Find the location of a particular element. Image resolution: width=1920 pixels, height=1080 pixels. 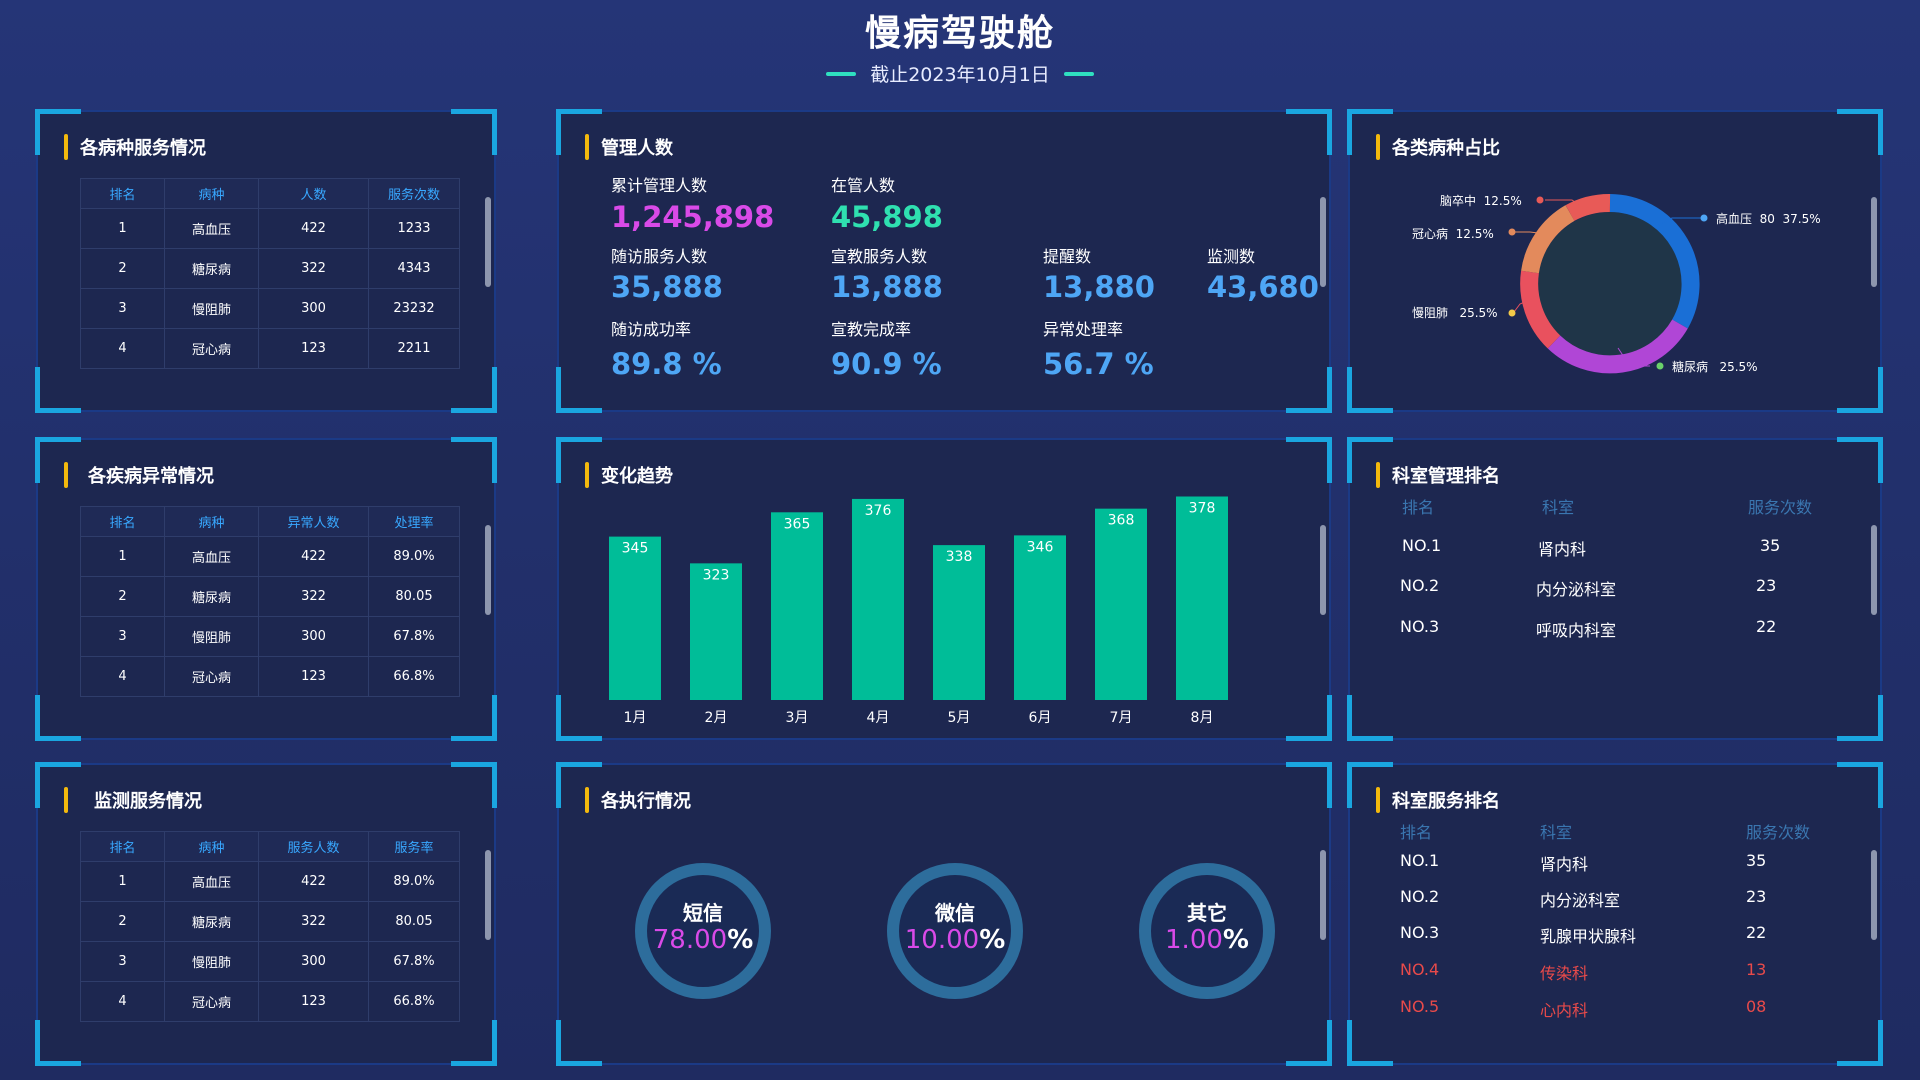

table-cell: 23232 is located at coordinates (414, 308).